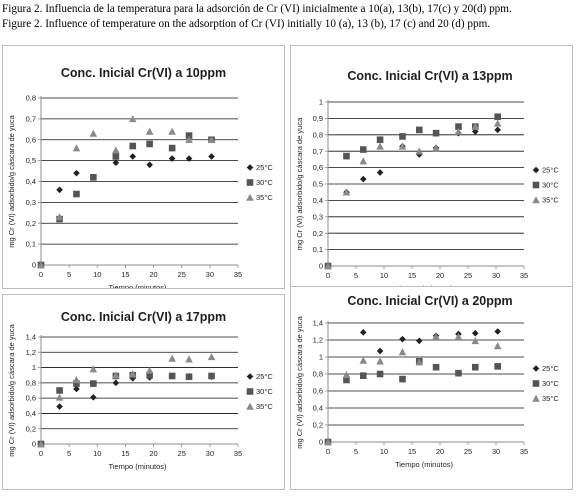 The image size is (577, 498). I want to click on y-tick-label: 0,5, so click(318, 184).